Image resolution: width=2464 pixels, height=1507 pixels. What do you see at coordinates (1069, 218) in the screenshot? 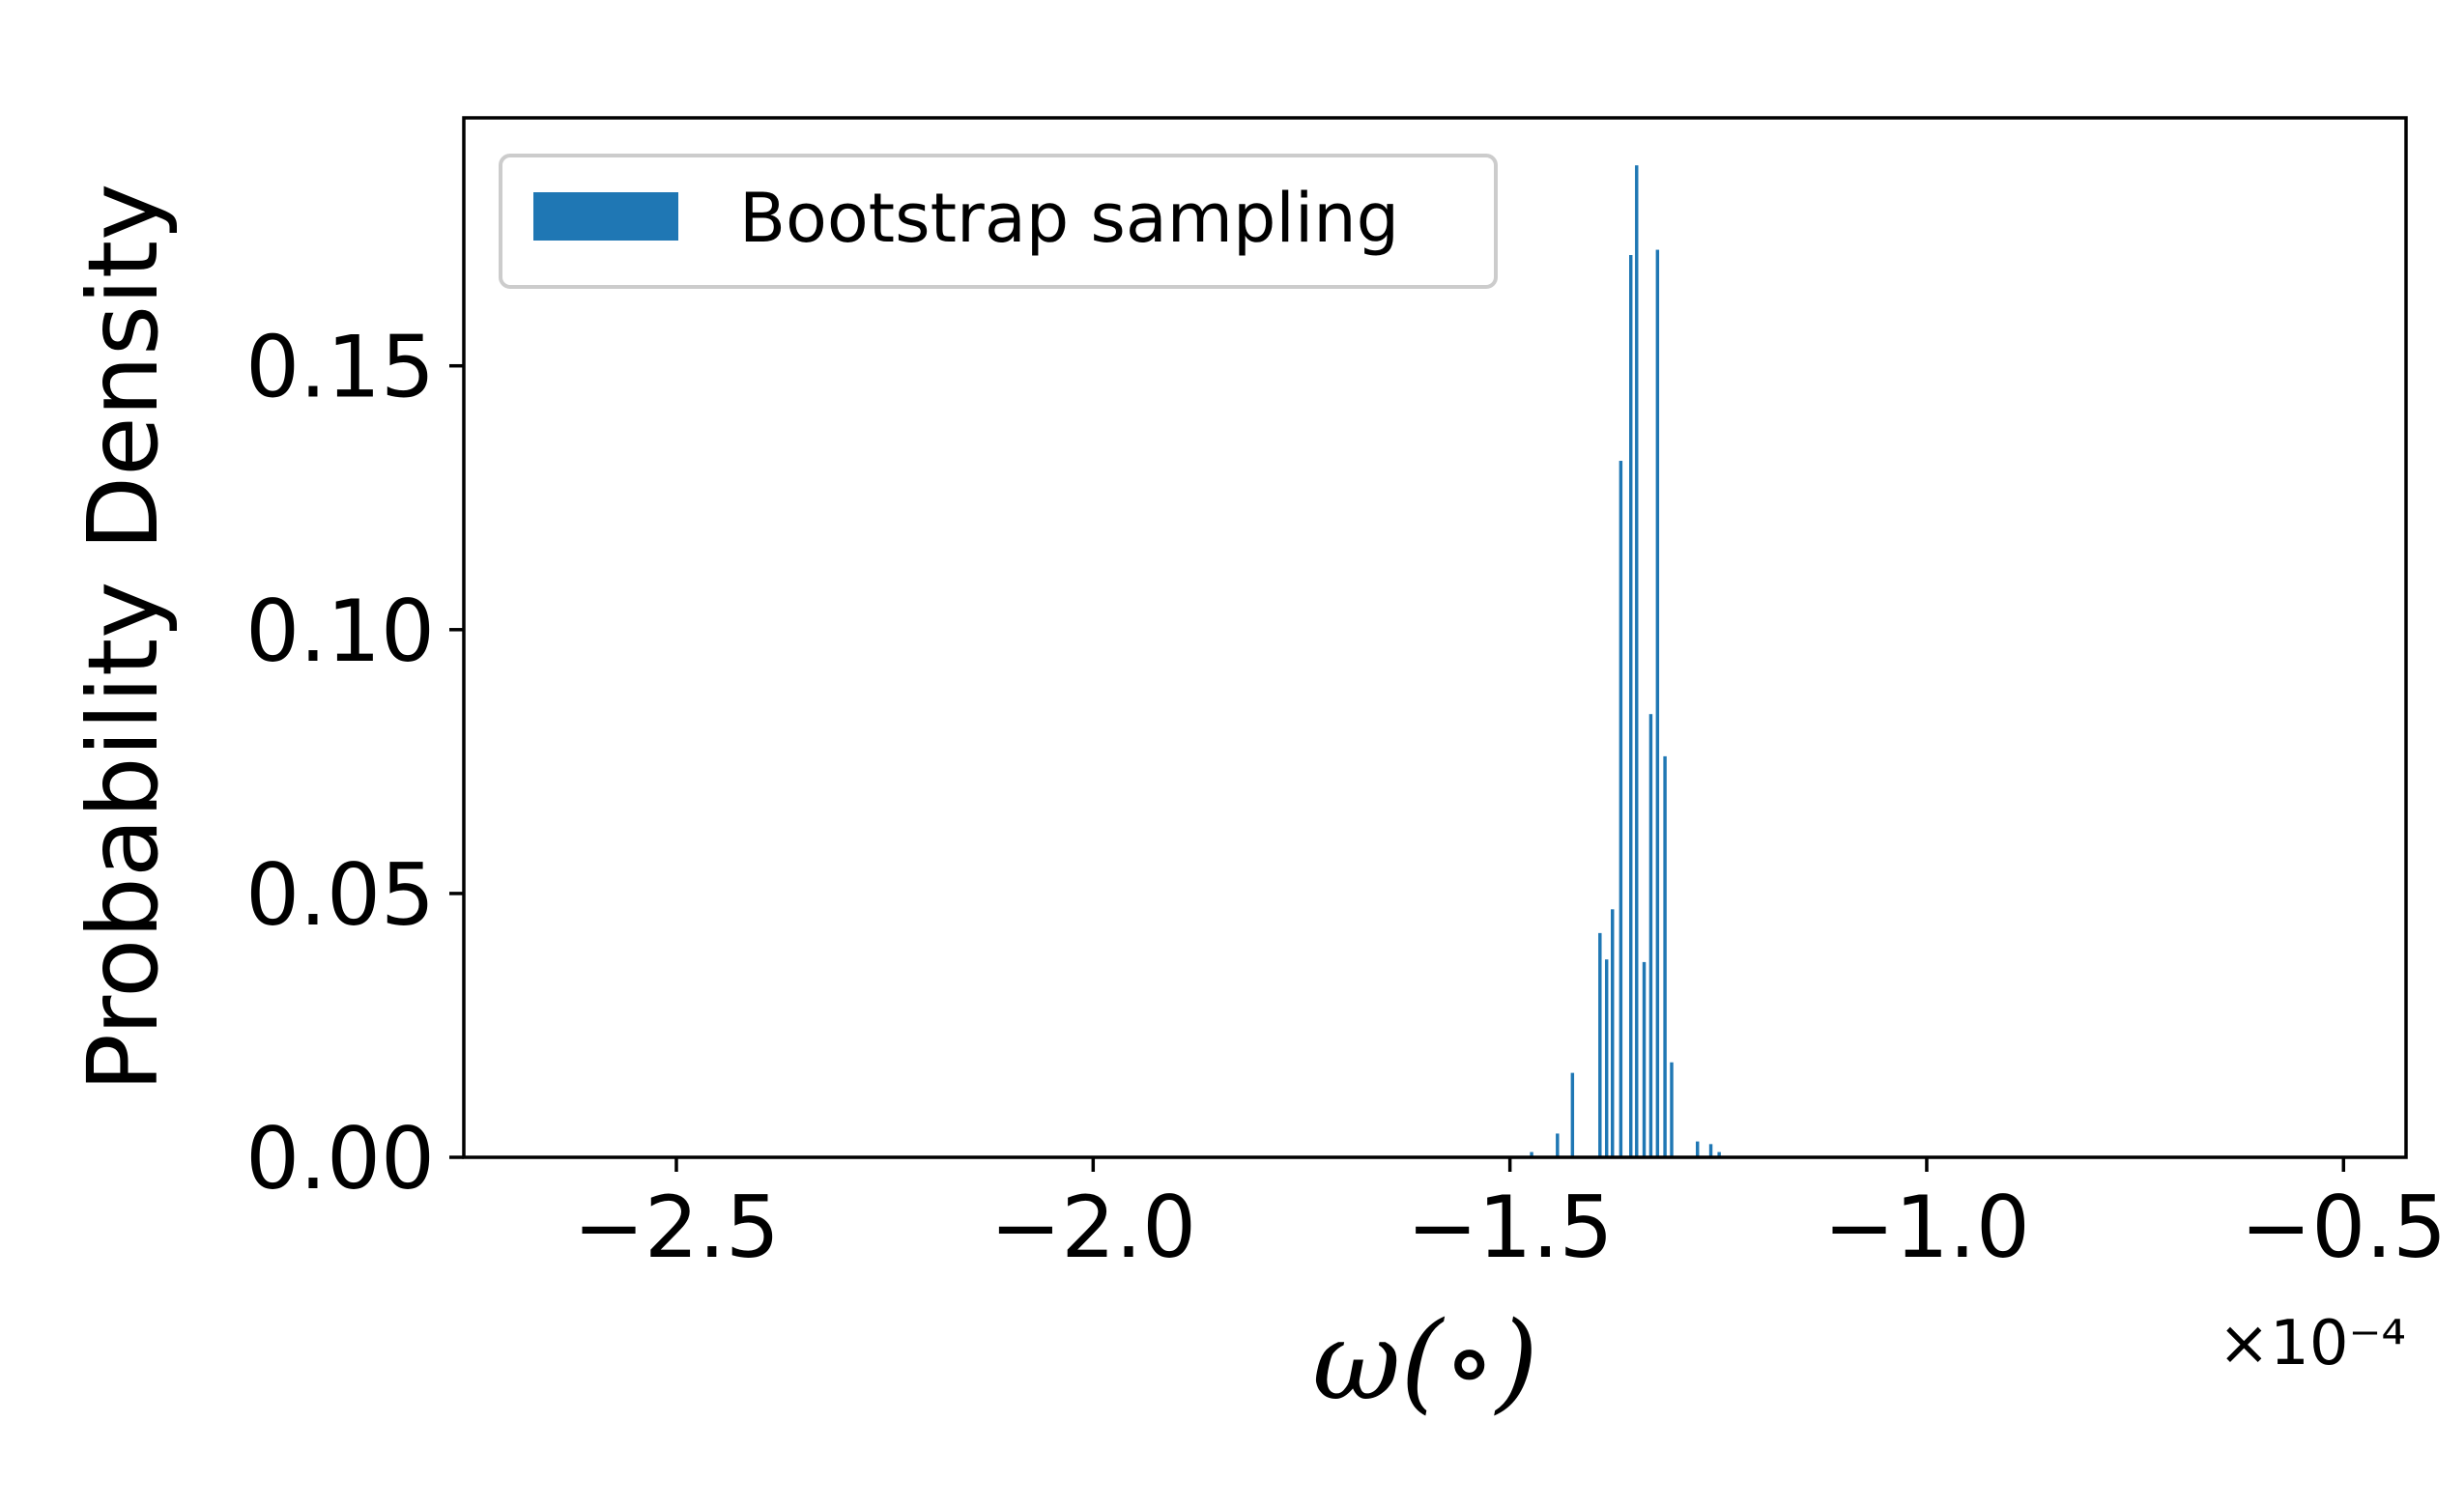
I see `legend-label: Bootstrap sampling` at bounding box center [1069, 218].